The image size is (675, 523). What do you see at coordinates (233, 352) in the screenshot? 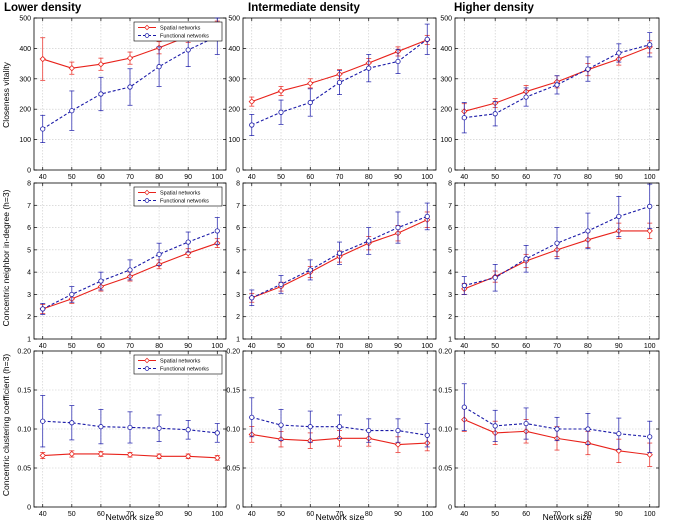
I see `y-tick-label: 0.20` at bounding box center [233, 352].